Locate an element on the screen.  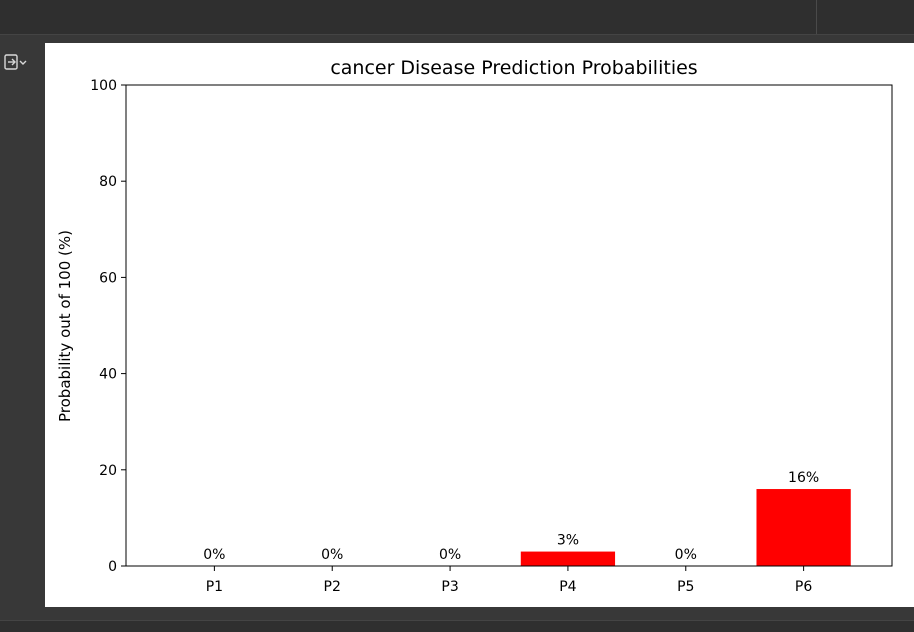
y-tick-label: 40 is located at coordinates (108, 375).